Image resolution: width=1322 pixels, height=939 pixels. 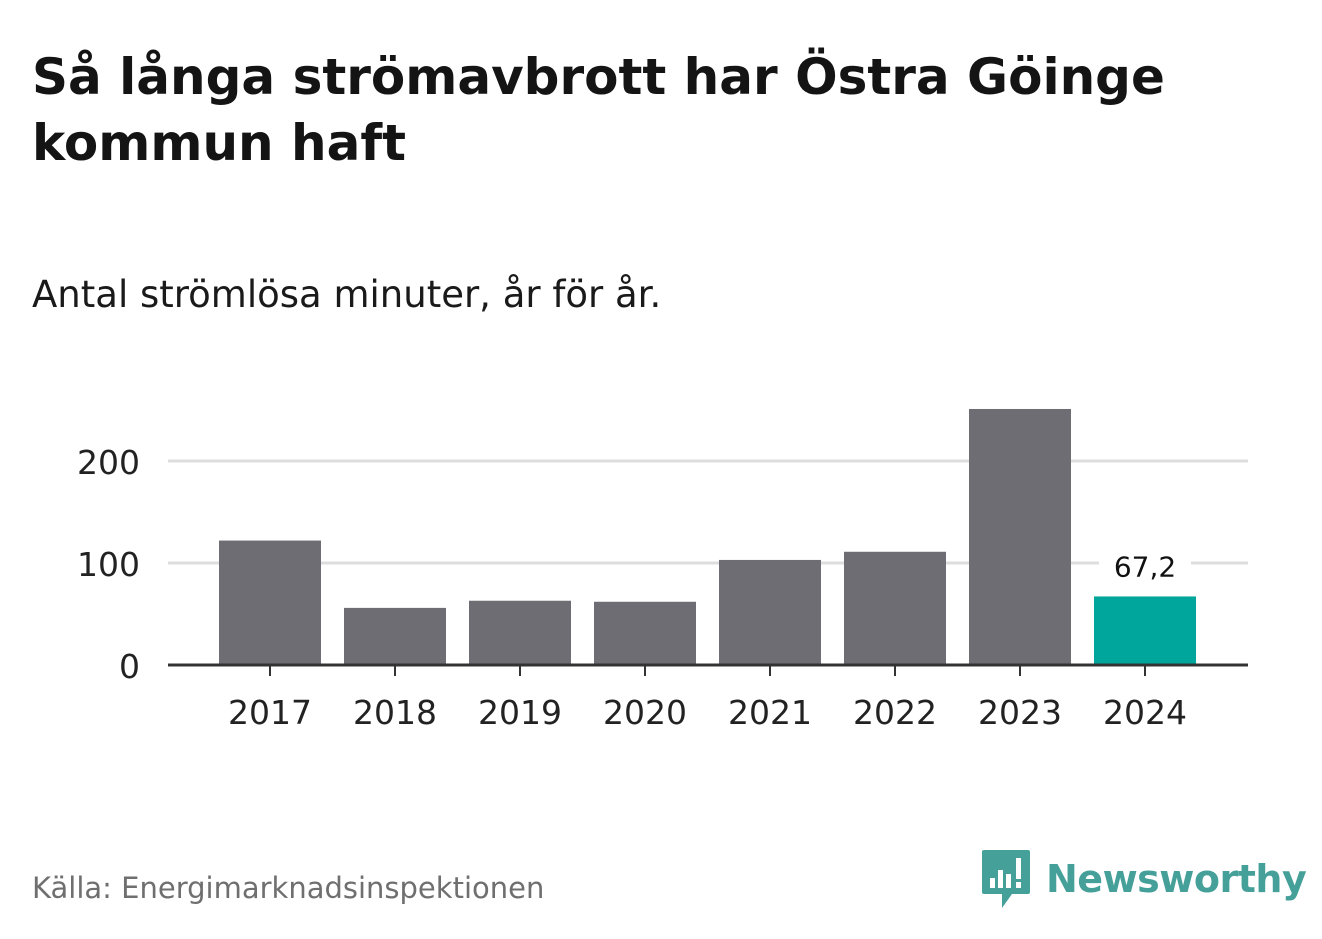 I want to click on logo-text: Newsworthy, so click(x=1176, y=879).